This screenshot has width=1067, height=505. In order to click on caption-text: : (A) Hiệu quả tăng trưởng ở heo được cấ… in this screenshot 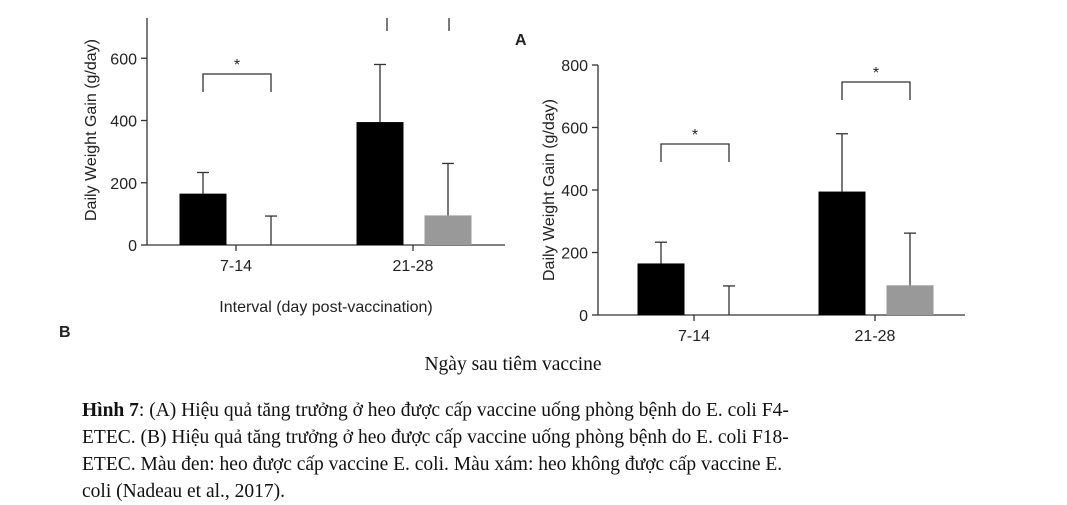, I will do `click(464, 410)`.